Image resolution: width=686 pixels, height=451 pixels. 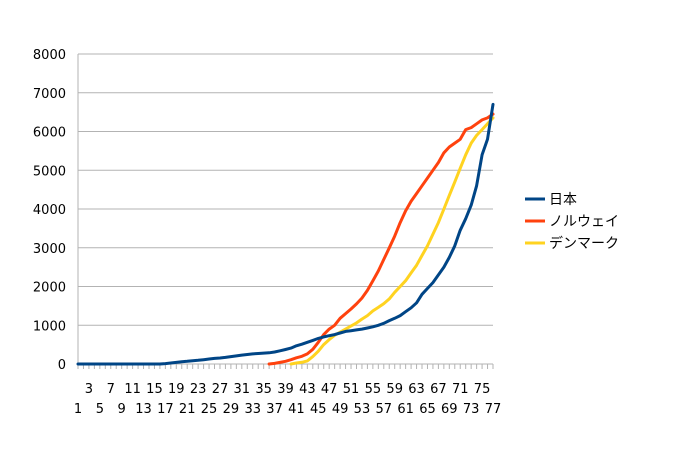 I want to click on y-tick-label: 5000, so click(x=49, y=171).